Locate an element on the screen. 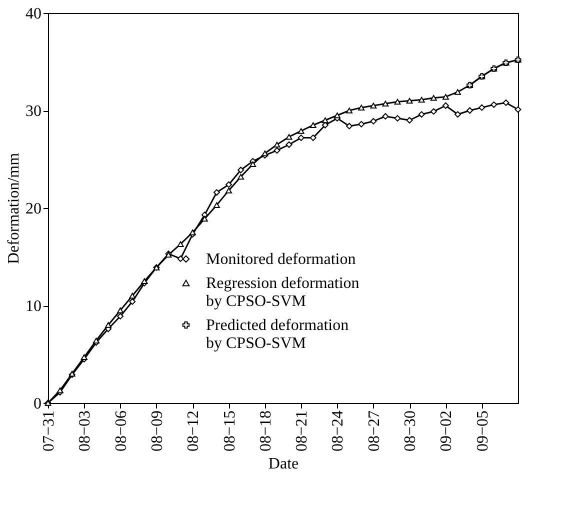 This screenshot has width=573, height=521. x-tick-label: 08−12 is located at coordinates (193, 431).